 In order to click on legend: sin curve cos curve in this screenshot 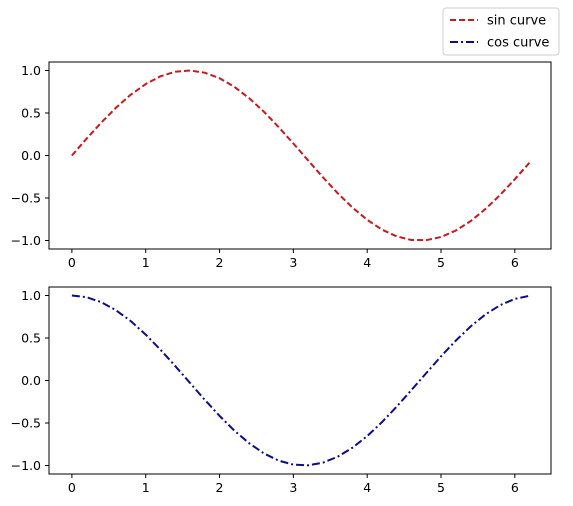, I will do `click(501, 31)`.